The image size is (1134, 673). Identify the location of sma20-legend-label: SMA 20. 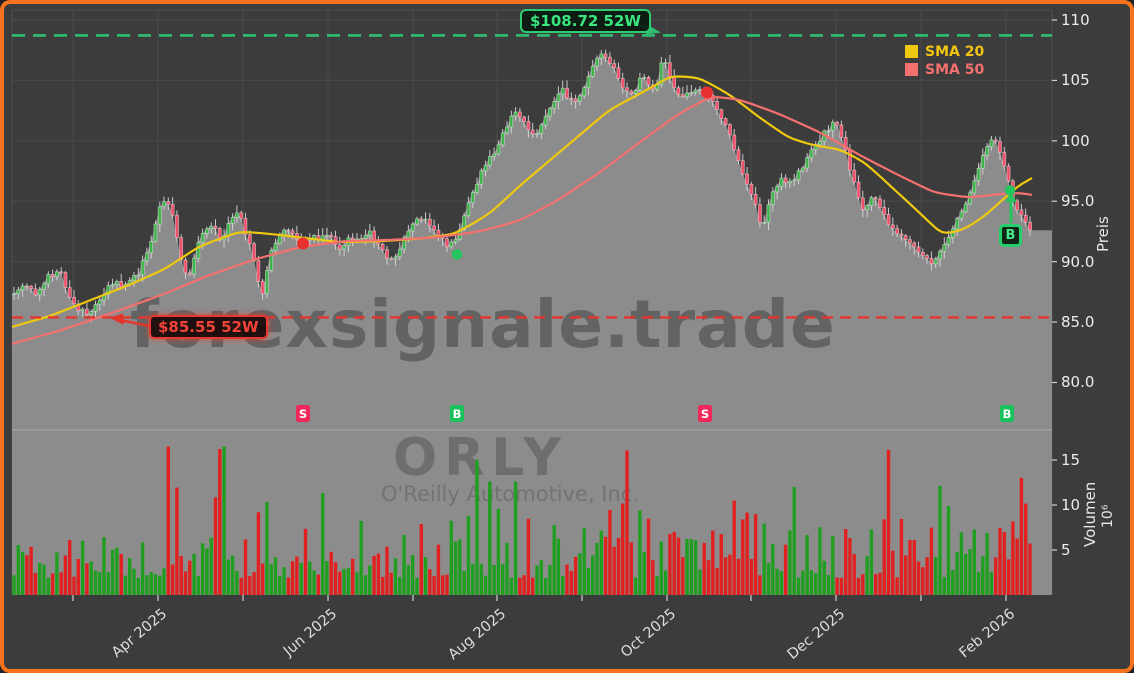
(955, 51).